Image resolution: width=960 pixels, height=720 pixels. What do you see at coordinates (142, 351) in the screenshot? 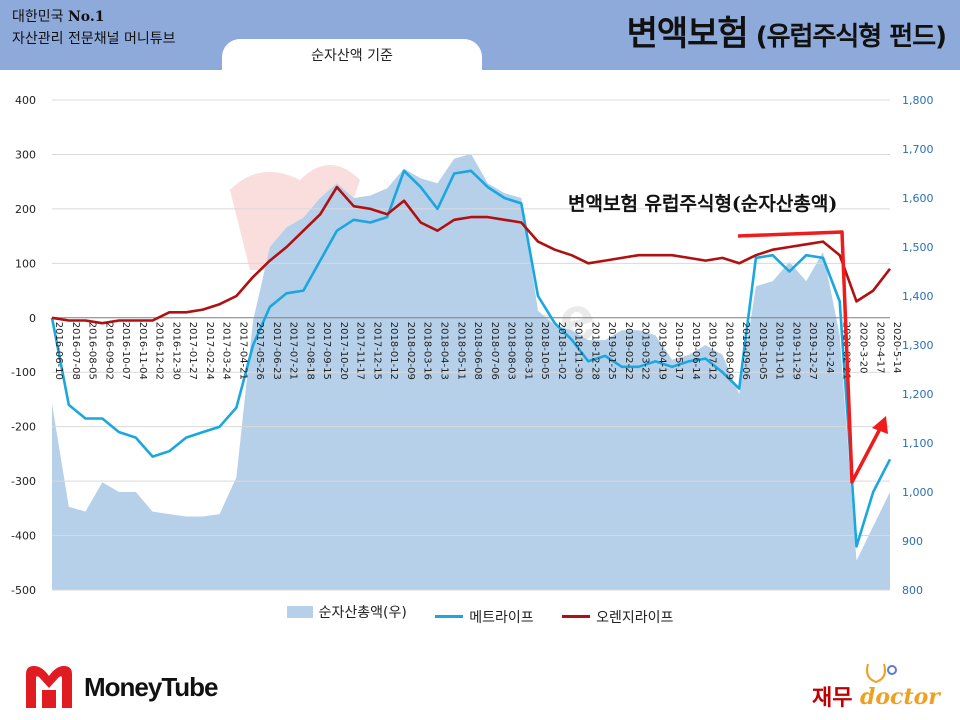
I see `x-tick-label: 2016-11-04` at bounding box center [142, 351].